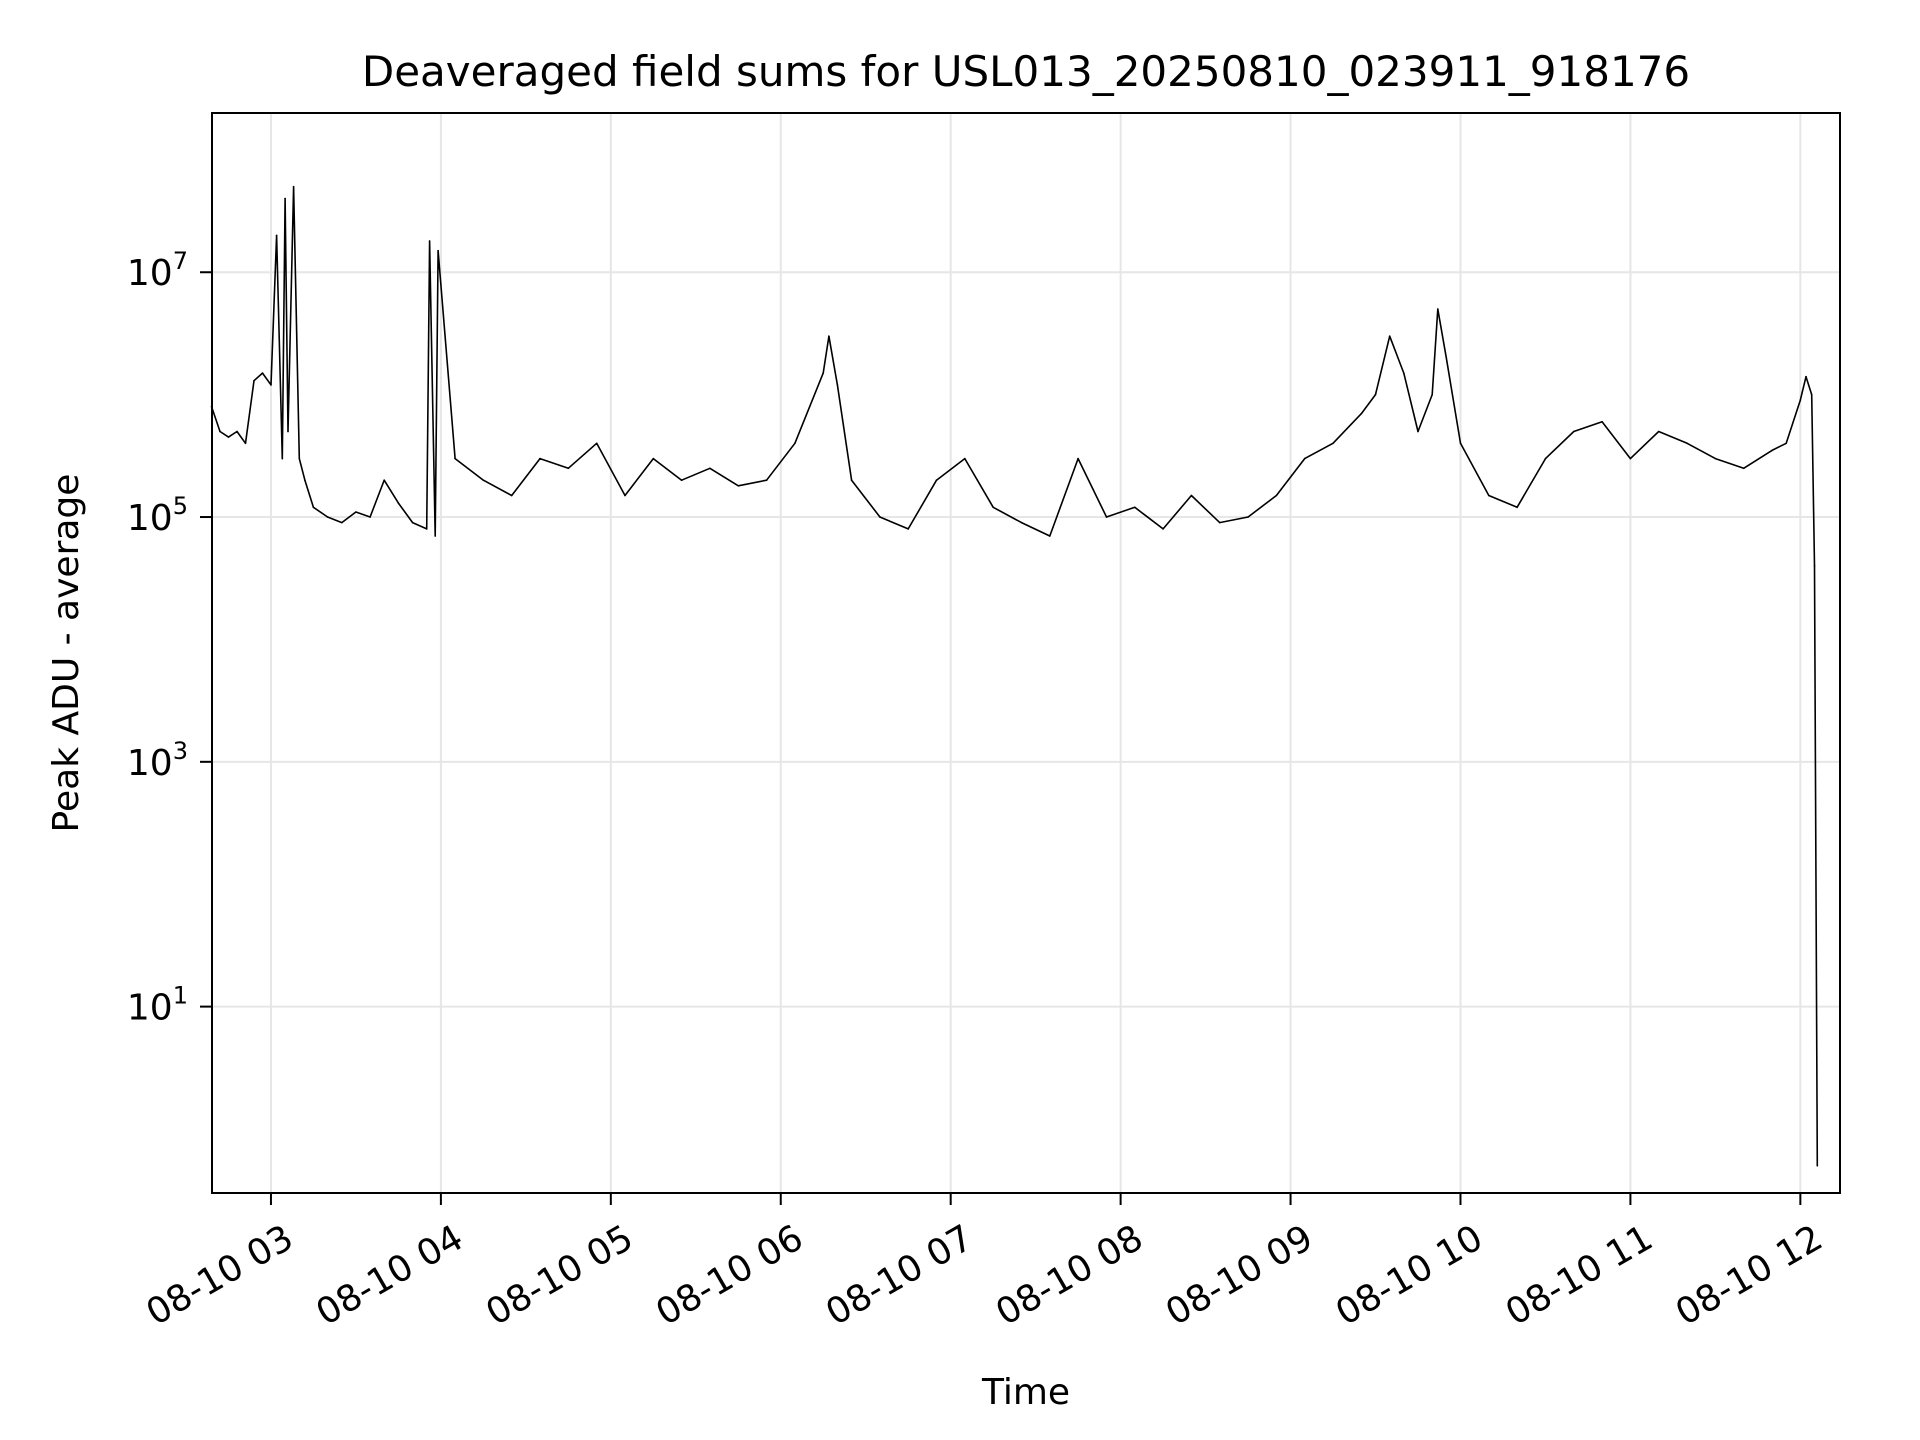 The image size is (1920, 1440). What do you see at coordinates (157, 1005) in the screenshot?
I see `y-tick-label: 10¹` at bounding box center [157, 1005].